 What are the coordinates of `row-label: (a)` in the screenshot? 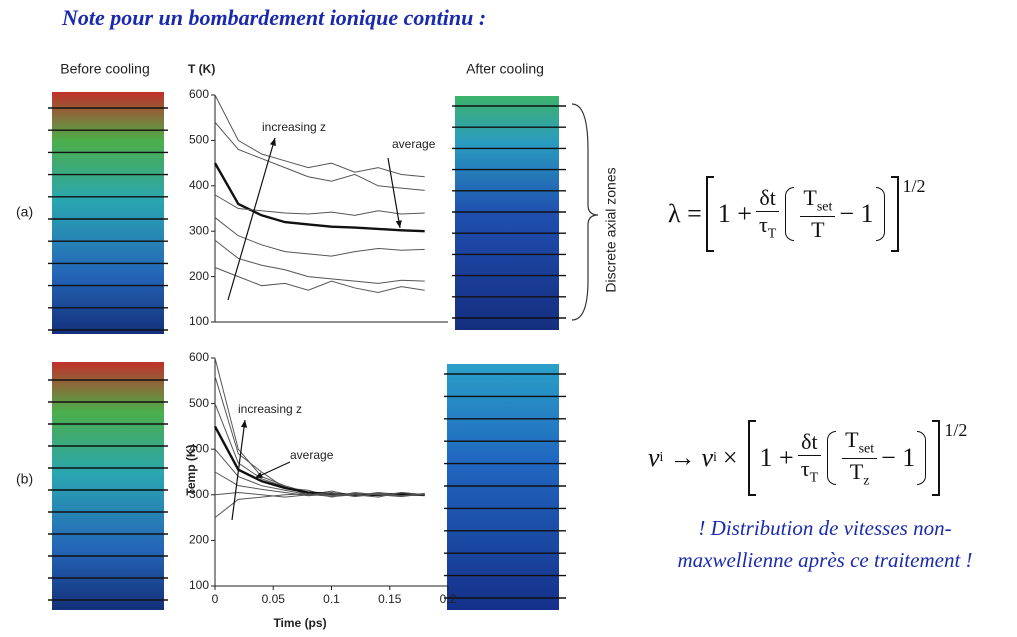 It's located at (24, 212).